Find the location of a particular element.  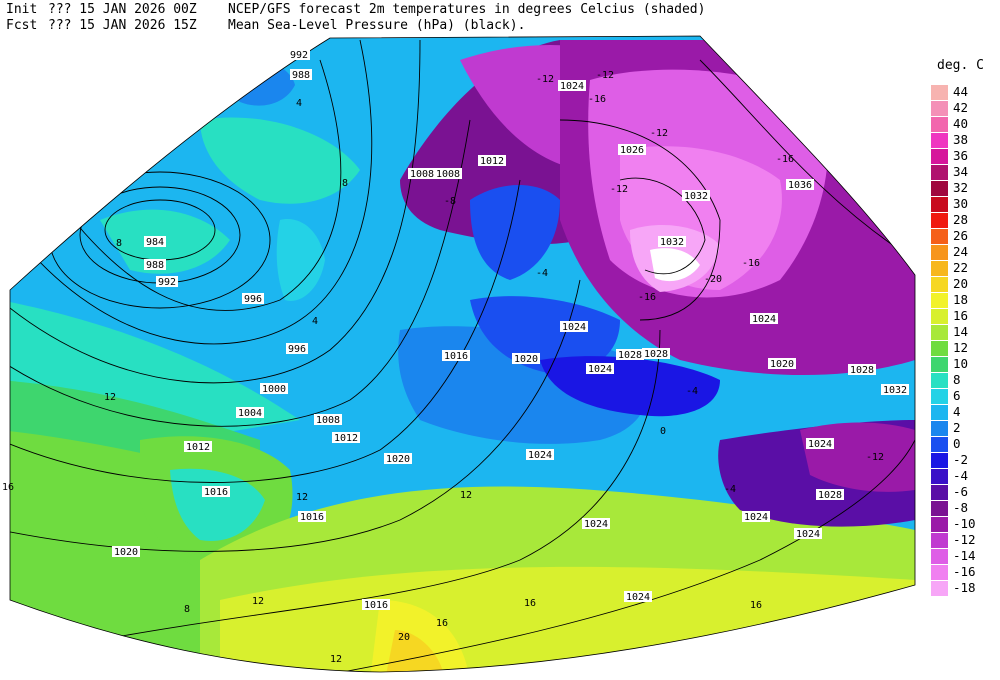

pressure-label: 1026 is located at coordinates (632, 150).